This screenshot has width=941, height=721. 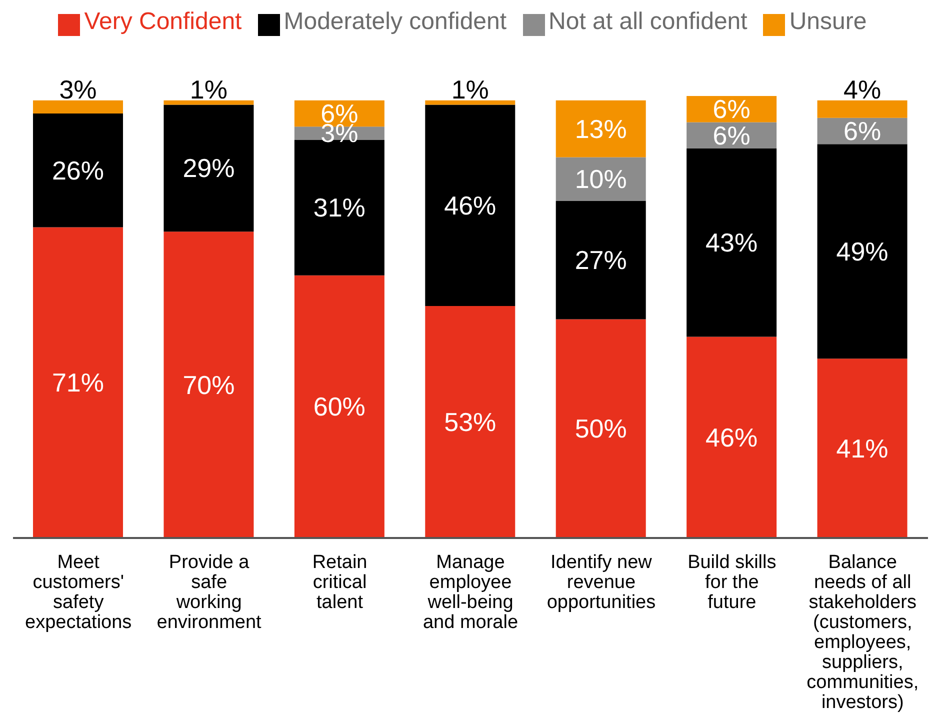 What do you see at coordinates (648, 21) in the screenshot?
I see `legend-label: Not at all confident` at bounding box center [648, 21].